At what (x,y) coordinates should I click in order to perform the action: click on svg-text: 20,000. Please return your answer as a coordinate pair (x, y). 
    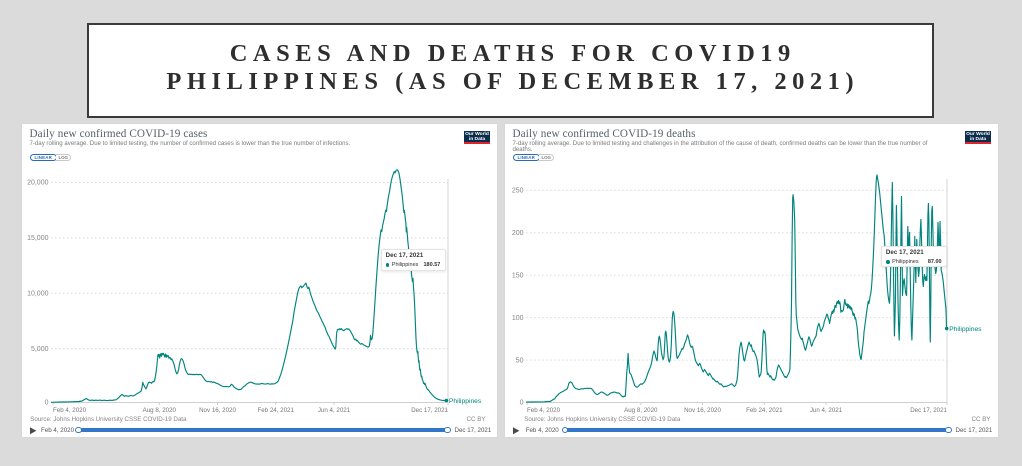
    Looking at the image, I should click on (38, 182).